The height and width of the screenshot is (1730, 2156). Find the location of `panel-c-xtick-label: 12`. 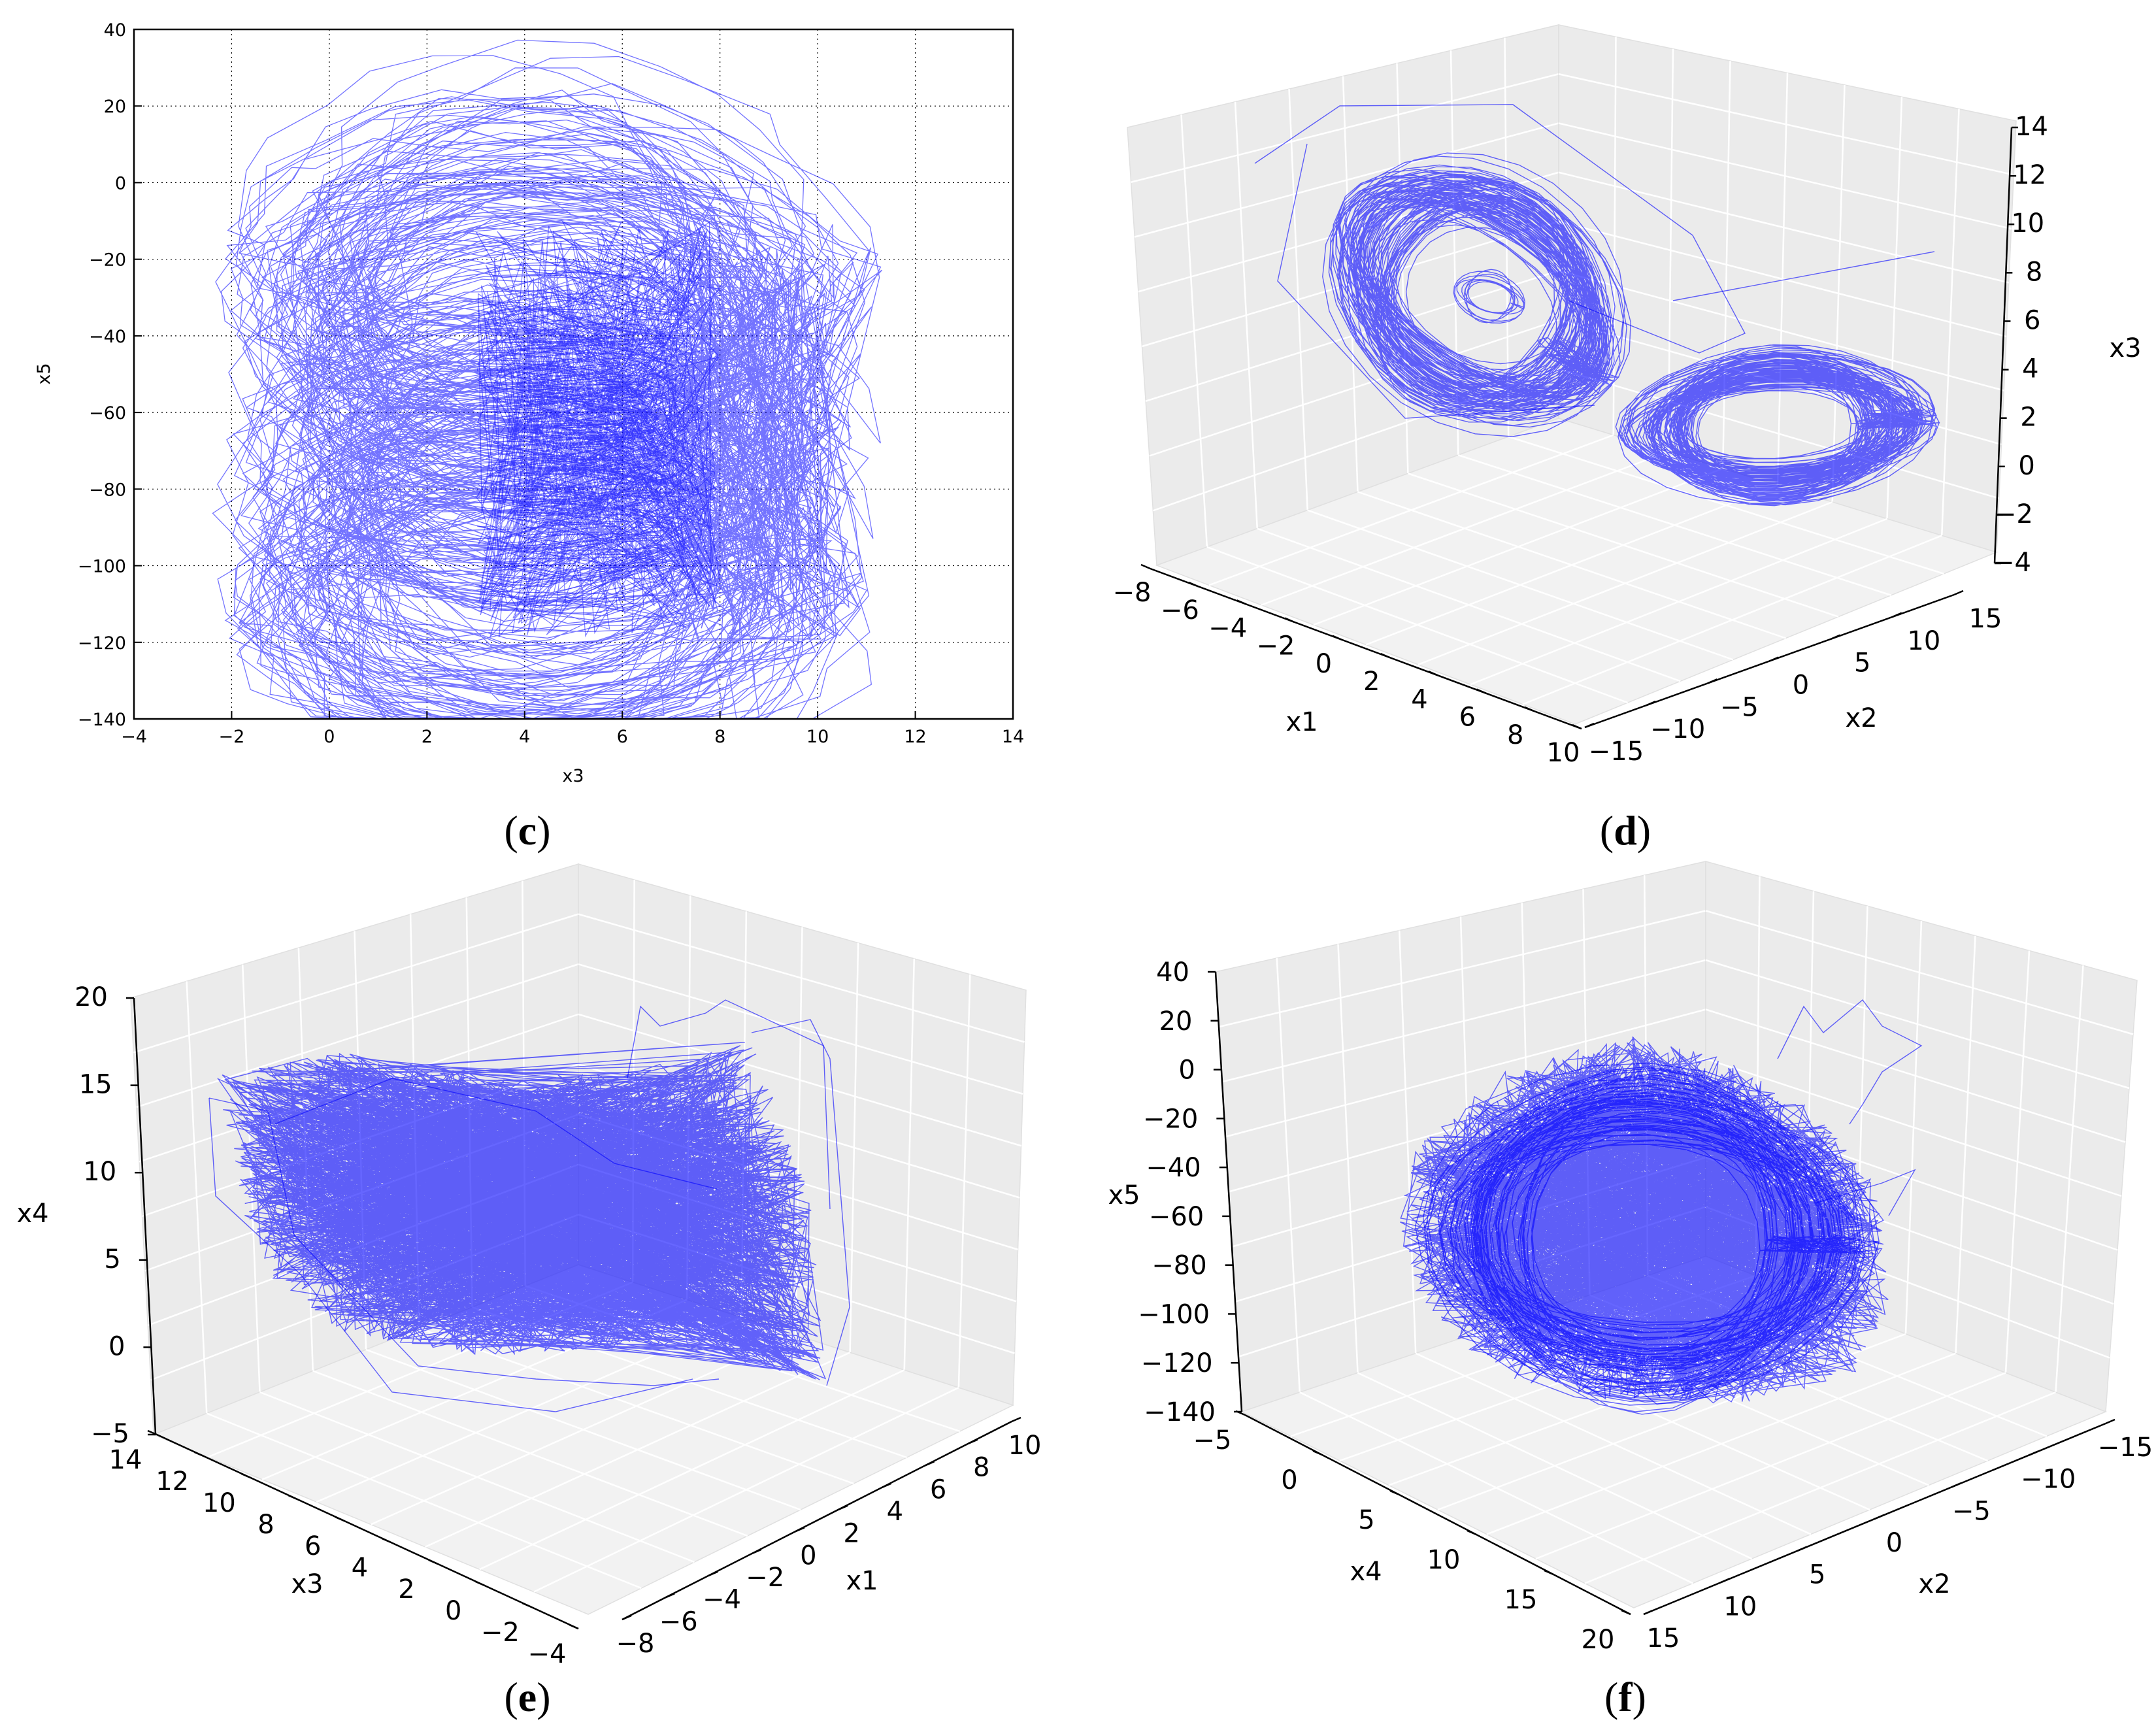

panel-c-xtick-label: 12 is located at coordinates (915, 737).